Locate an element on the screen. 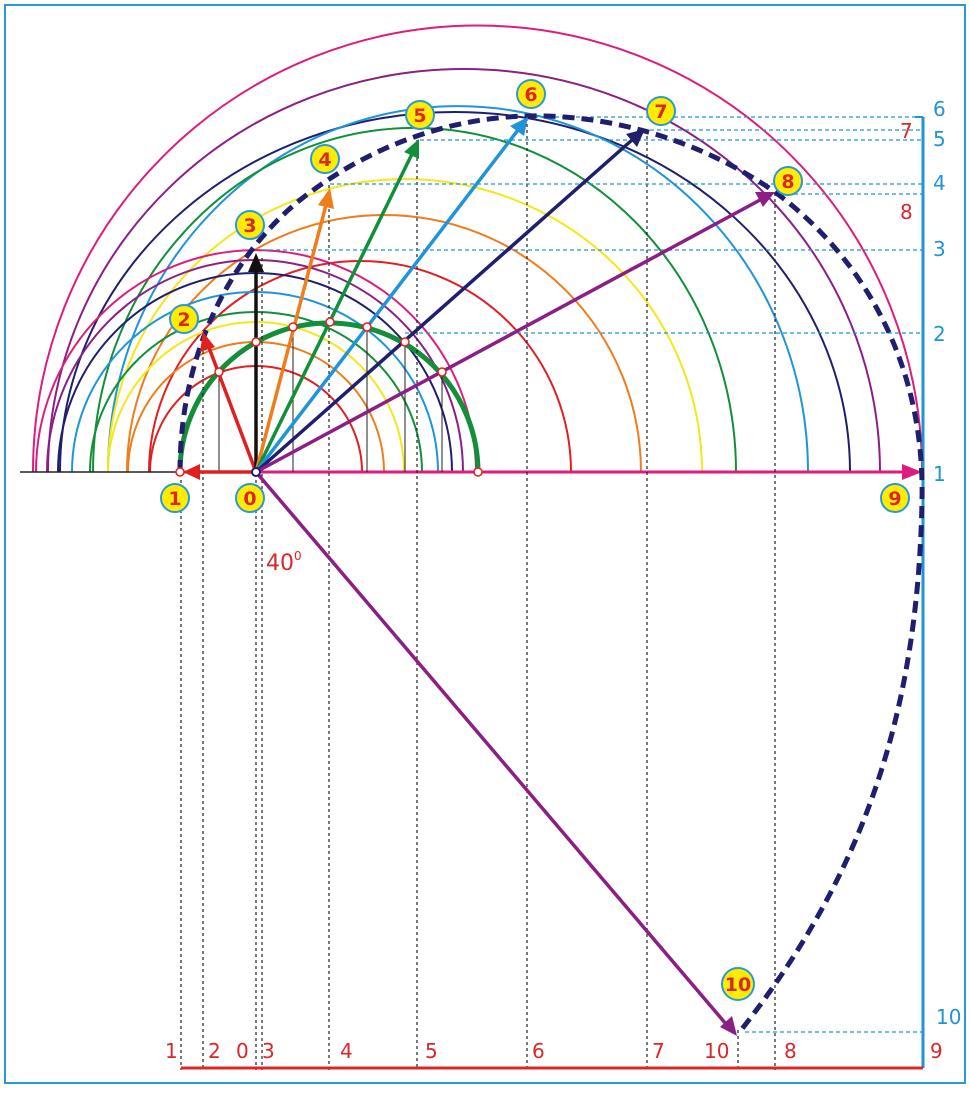 Image resolution: width=970 pixels, height=1093 pixels. svg-text: 1 is located at coordinates (174, 499).